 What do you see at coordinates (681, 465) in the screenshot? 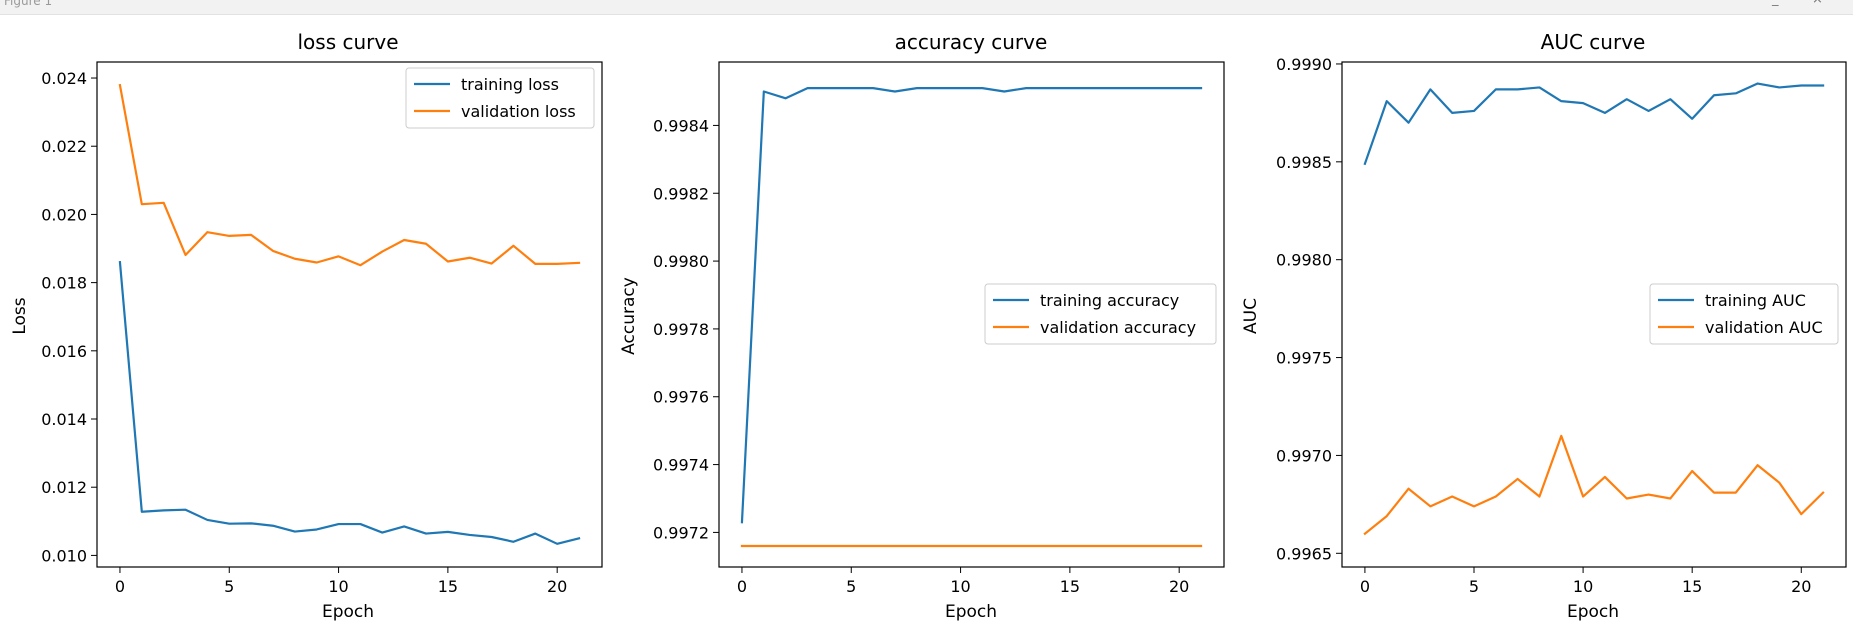
I see `y-tick-label: 0.9974` at bounding box center [681, 465].